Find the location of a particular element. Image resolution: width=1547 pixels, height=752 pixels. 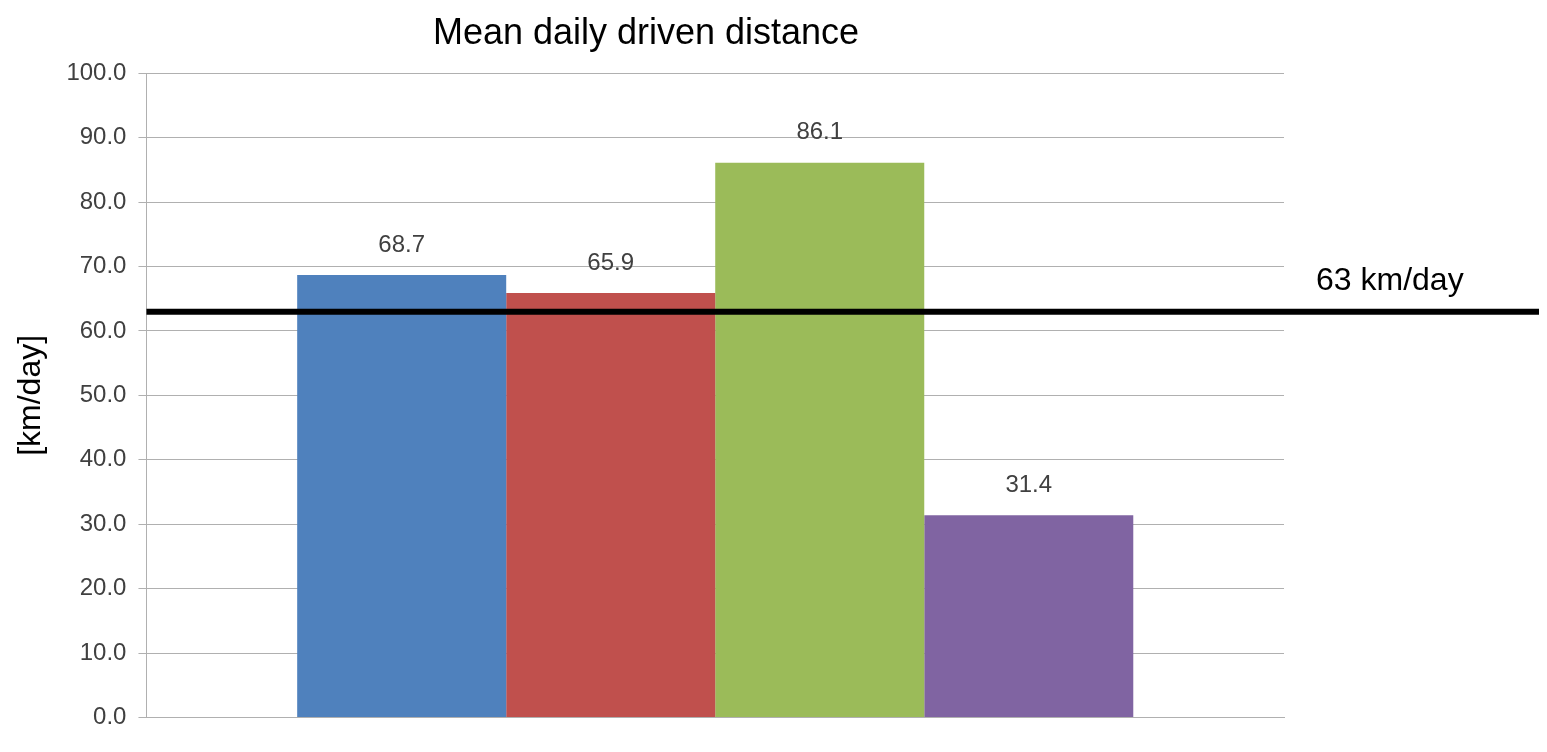

data-label: 68.7 is located at coordinates (402, 243).